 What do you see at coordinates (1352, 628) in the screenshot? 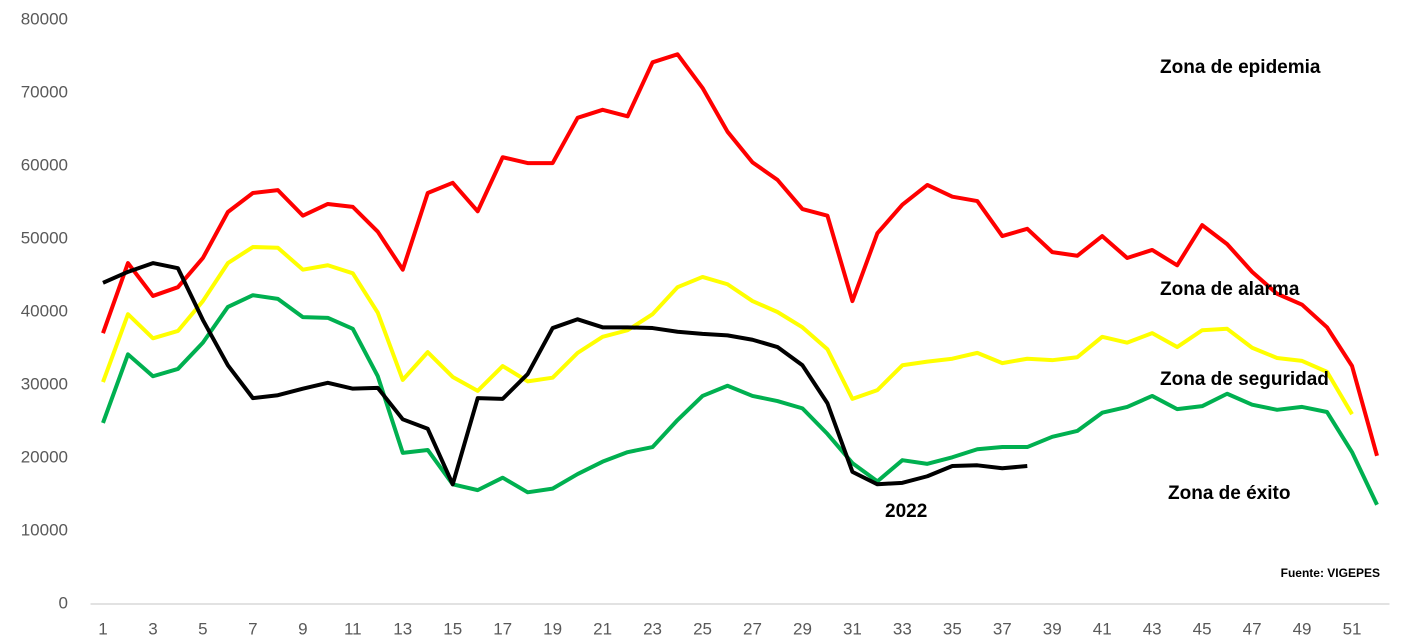
I see `x-tick-label: 51` at bounding box center [1352, 628].